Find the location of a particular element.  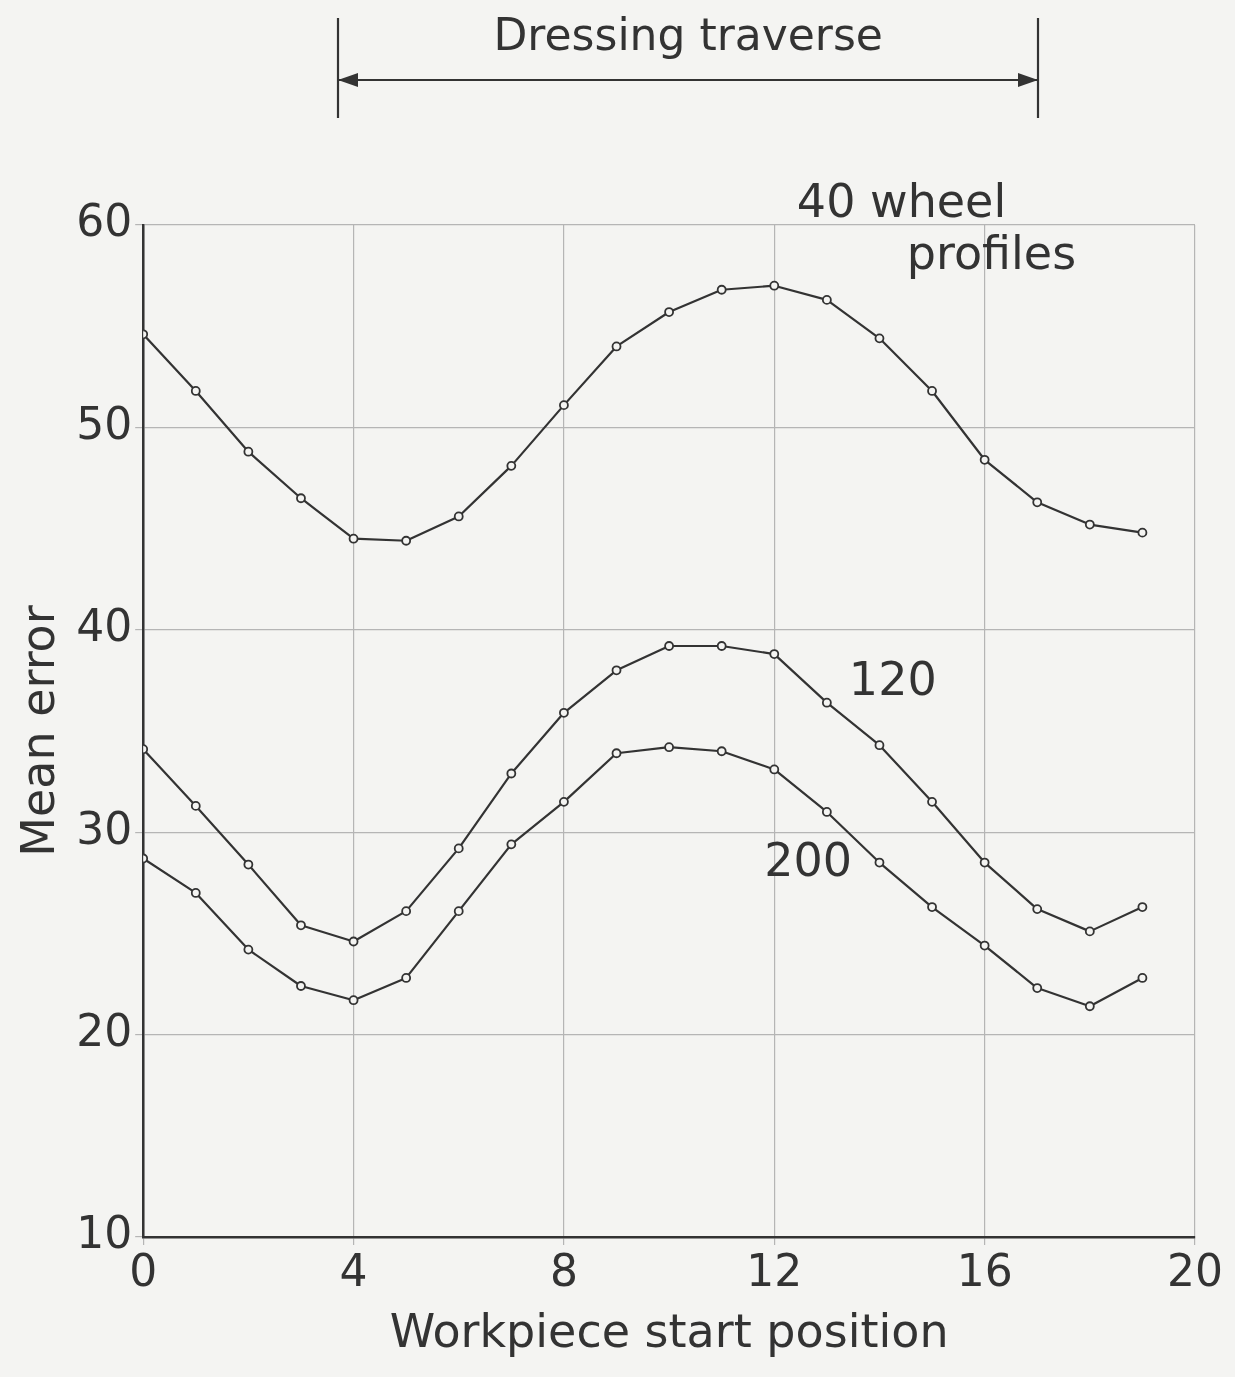

y-tick-label: 30 is located at coordinates (104, 828).